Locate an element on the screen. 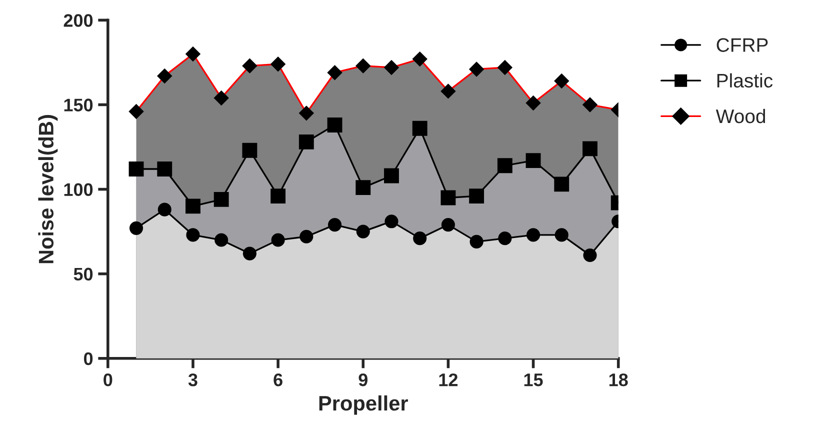 This screenshot has width=830, height=448. x-tick-label: 18 is located at coordinates (618, 379).